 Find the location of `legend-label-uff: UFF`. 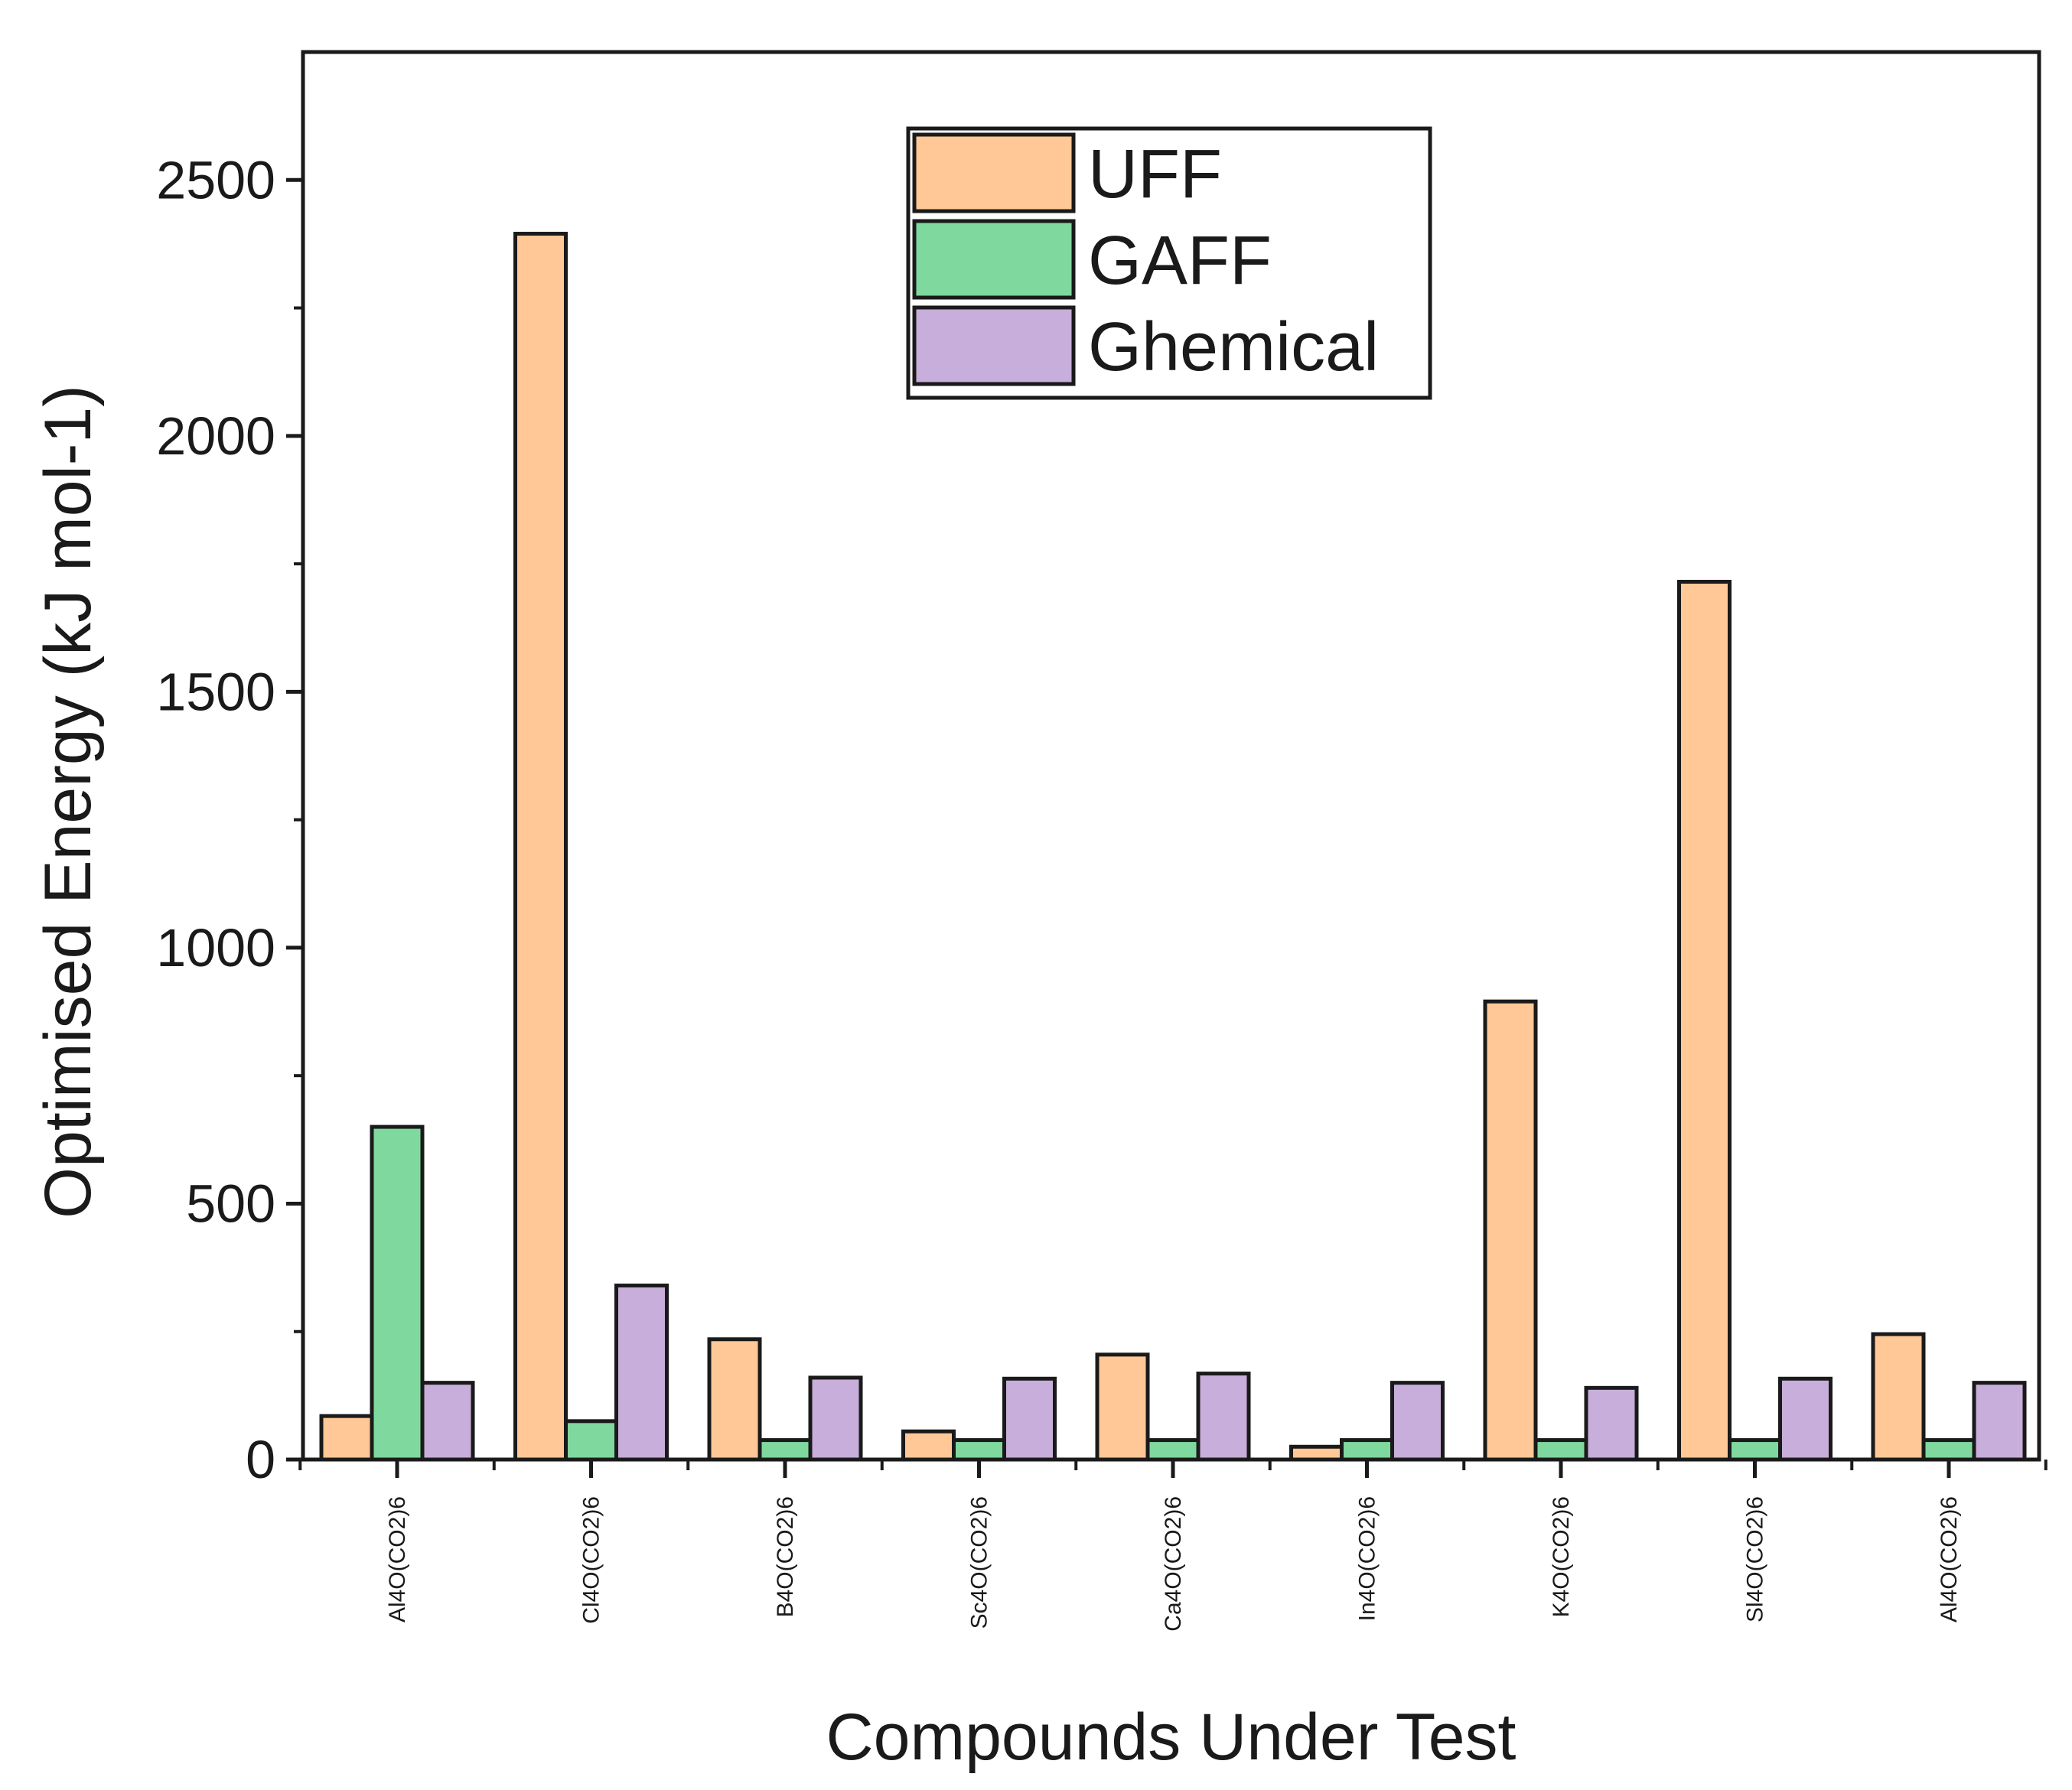

legend-label-uff: UFF is located at coordinates (1155, 174).